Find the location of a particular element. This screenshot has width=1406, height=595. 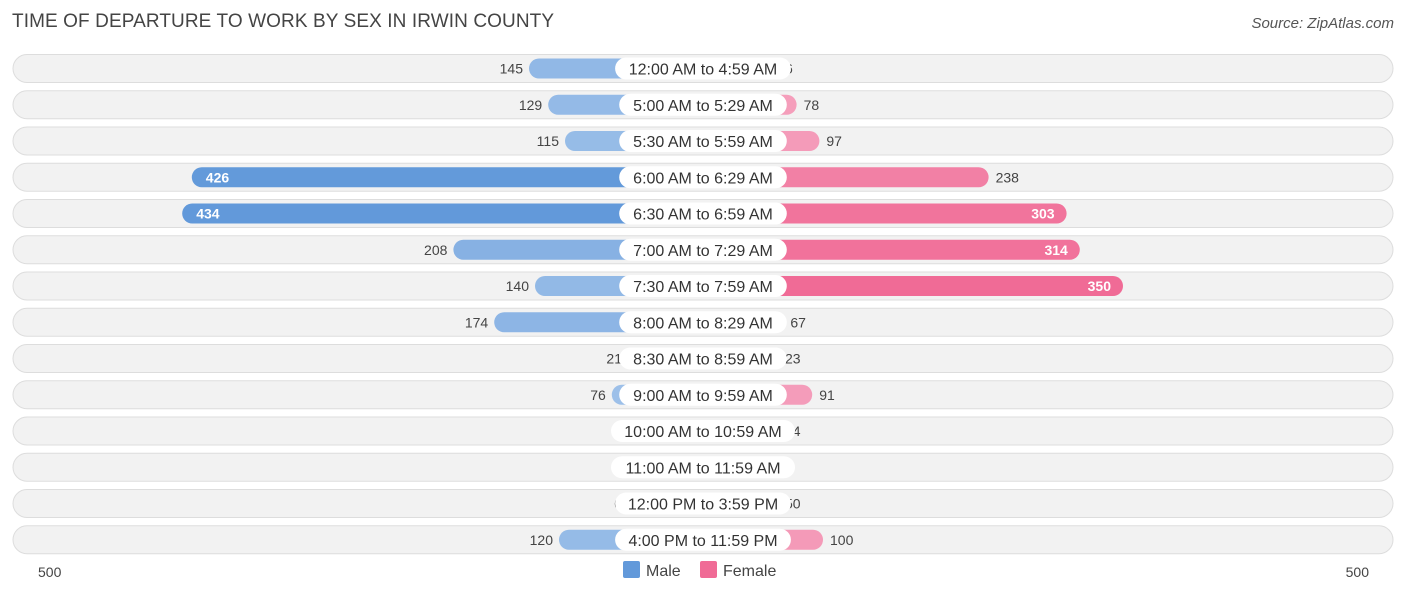

value-label-female: 350 is located at coordinates (1100, 286).